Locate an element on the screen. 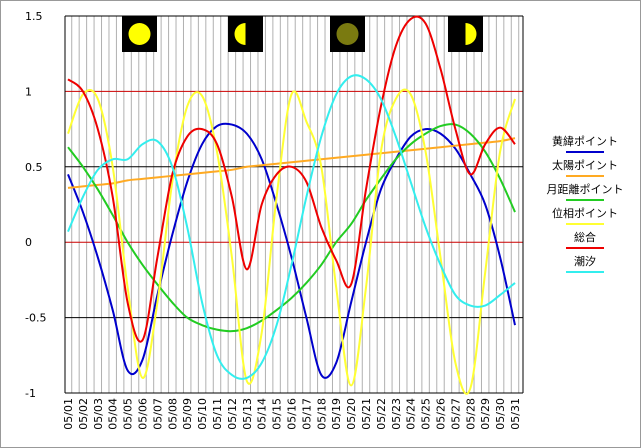  x-tick-label: 05/28 is located at coordinates (470, 414).